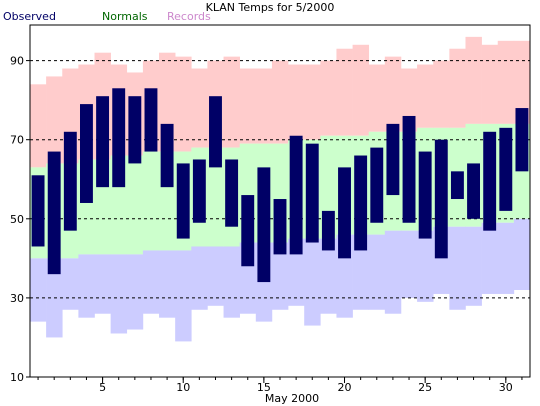 This screenshot has height=406, width=540. What do you see at coordinates (17, 219) in the screenshot?
I see `y-tick-label: 50` at bounding box center [17, 219].